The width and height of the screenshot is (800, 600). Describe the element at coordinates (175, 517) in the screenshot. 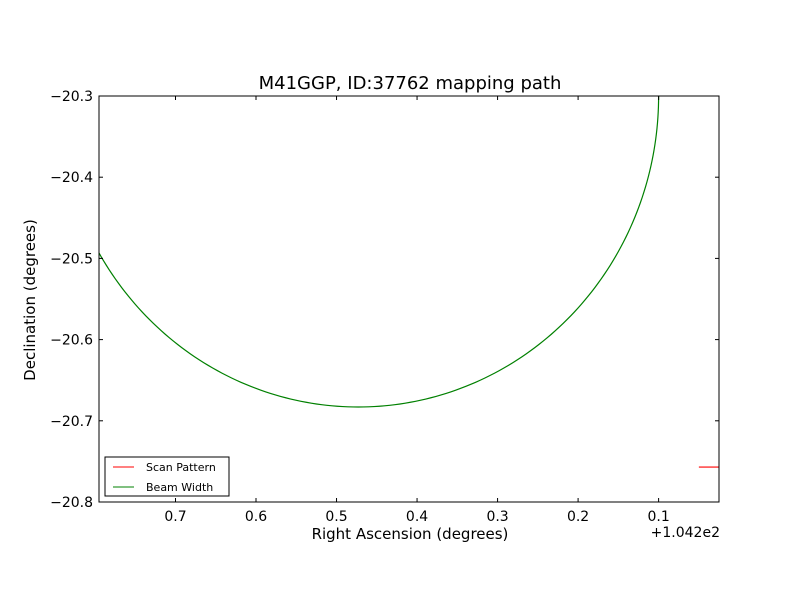

I see `x-tick-label: 0.7` at that location.